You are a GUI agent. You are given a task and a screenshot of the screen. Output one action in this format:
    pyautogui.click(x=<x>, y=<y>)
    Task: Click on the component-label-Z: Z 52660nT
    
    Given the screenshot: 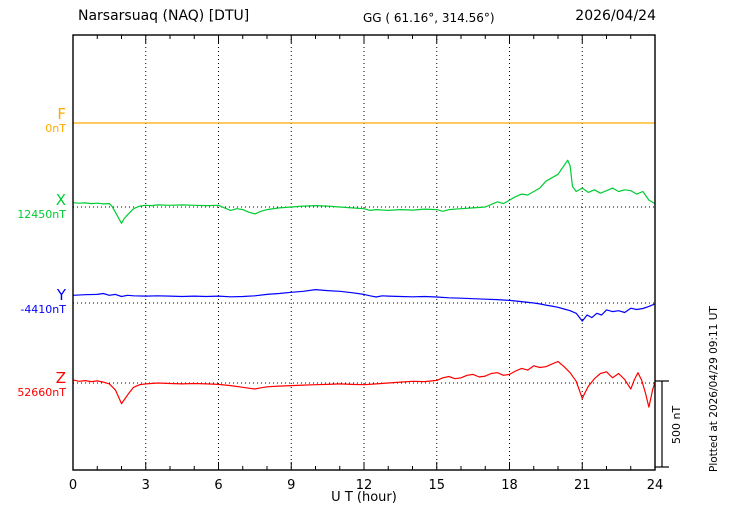 What is the action you would take?
    pyautogui.click(x=39, y=384)
    